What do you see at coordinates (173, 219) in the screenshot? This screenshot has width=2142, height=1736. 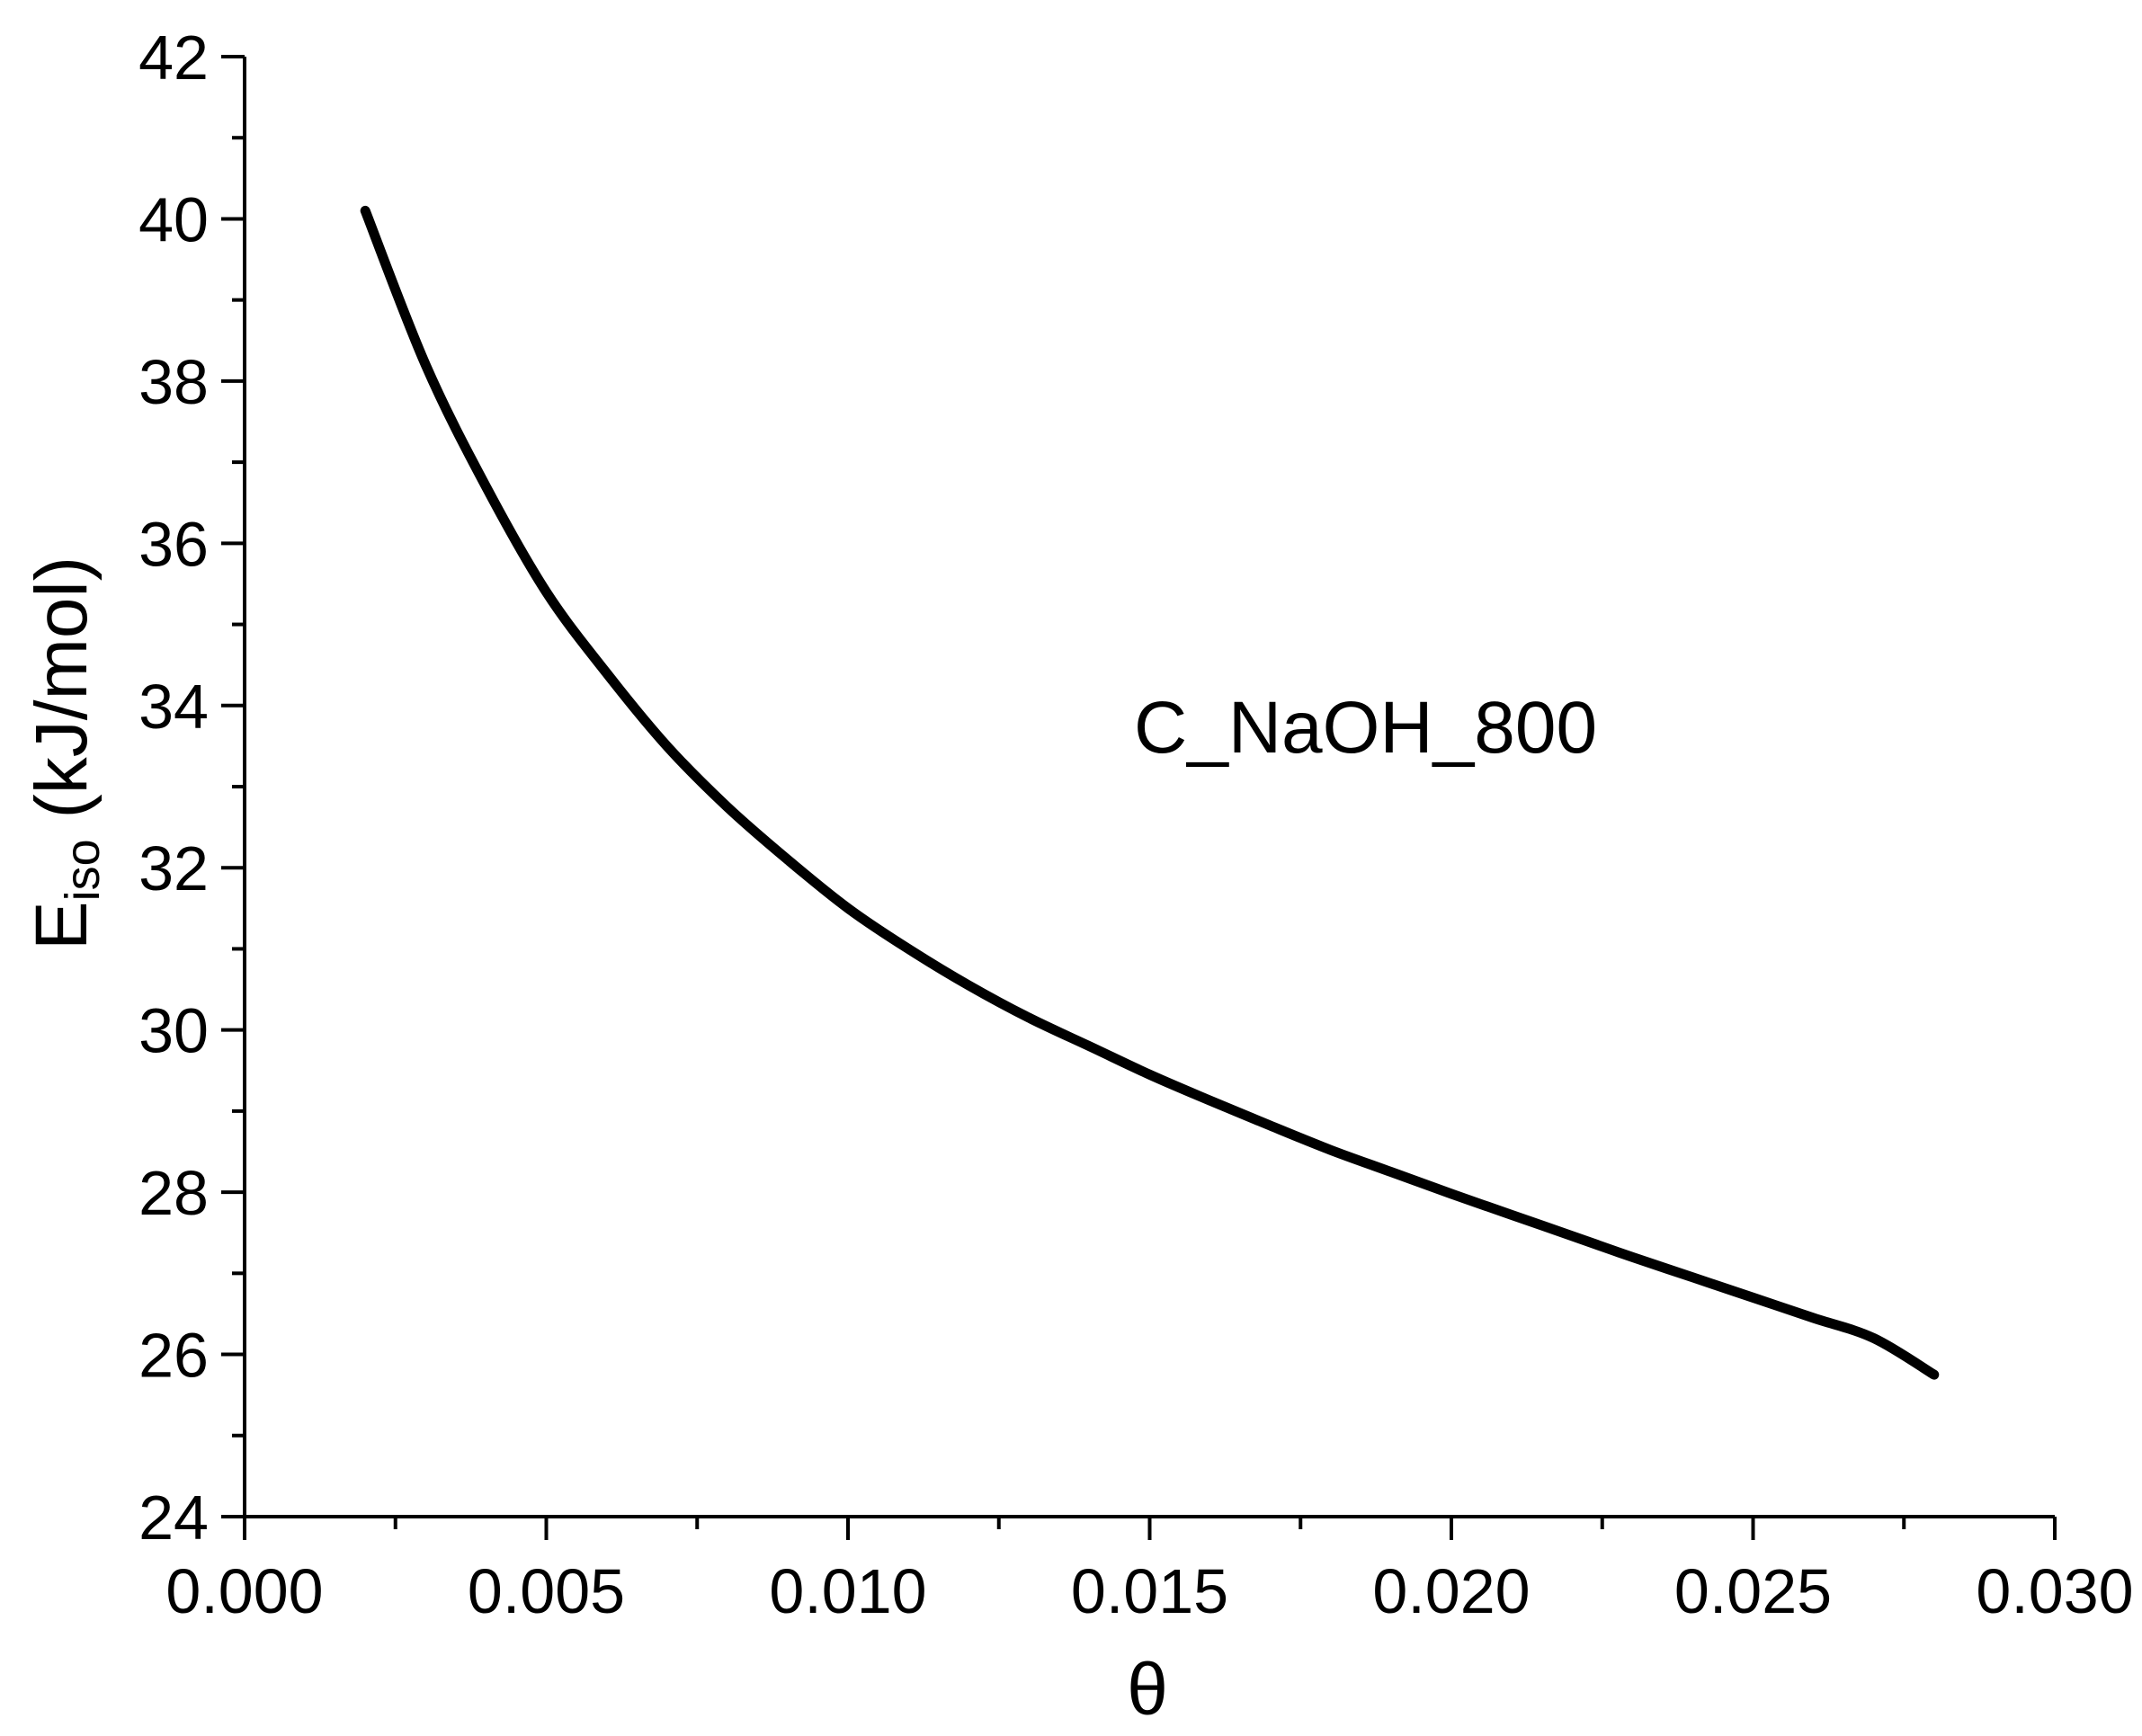 I see `y-tick-label: 40` at bounding box center [173, 219].